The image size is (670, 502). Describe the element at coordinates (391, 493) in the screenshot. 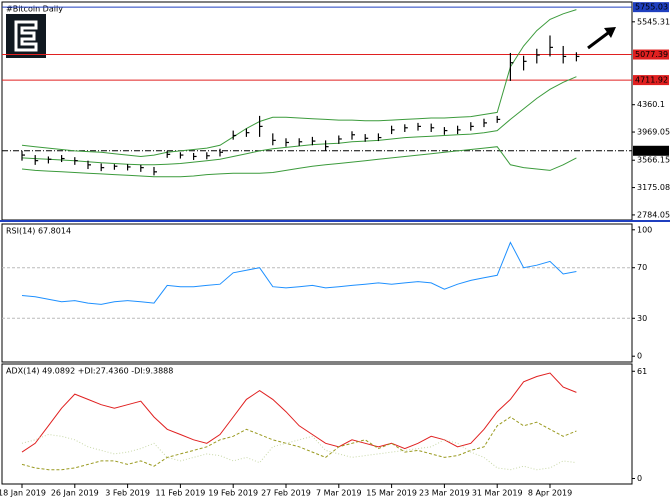

I see `x-tick-label: 15 Mar 2019` at that location.